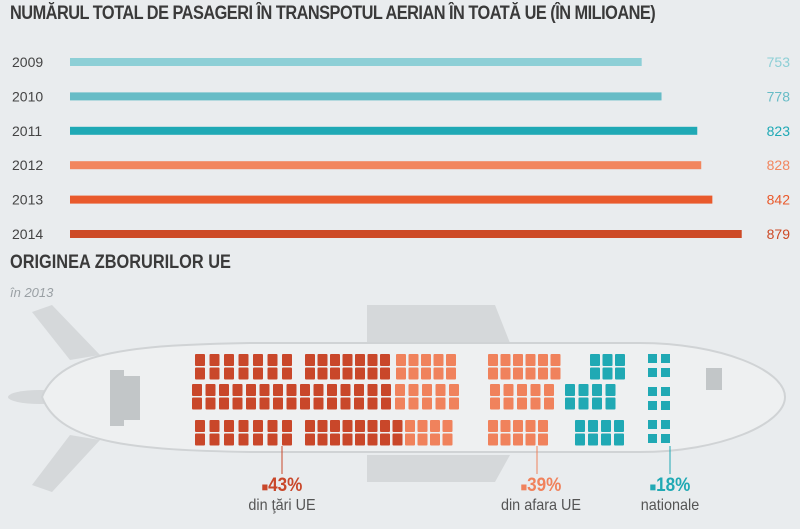  I want to click on bar, so click(406, 234).